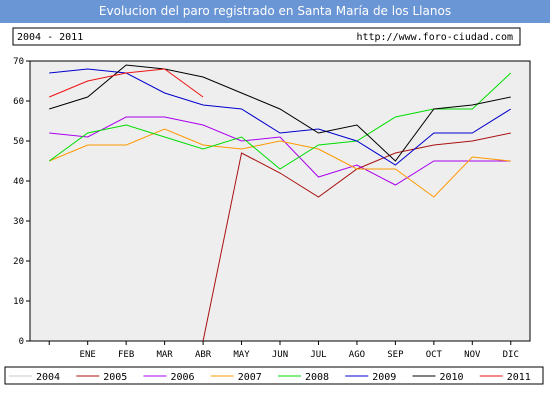 Image resolution: width=550 pixels, height=400 pixels. Describe the element at coordinates (280, 163) in the screenshot. I see `series-line-2007` at that location.